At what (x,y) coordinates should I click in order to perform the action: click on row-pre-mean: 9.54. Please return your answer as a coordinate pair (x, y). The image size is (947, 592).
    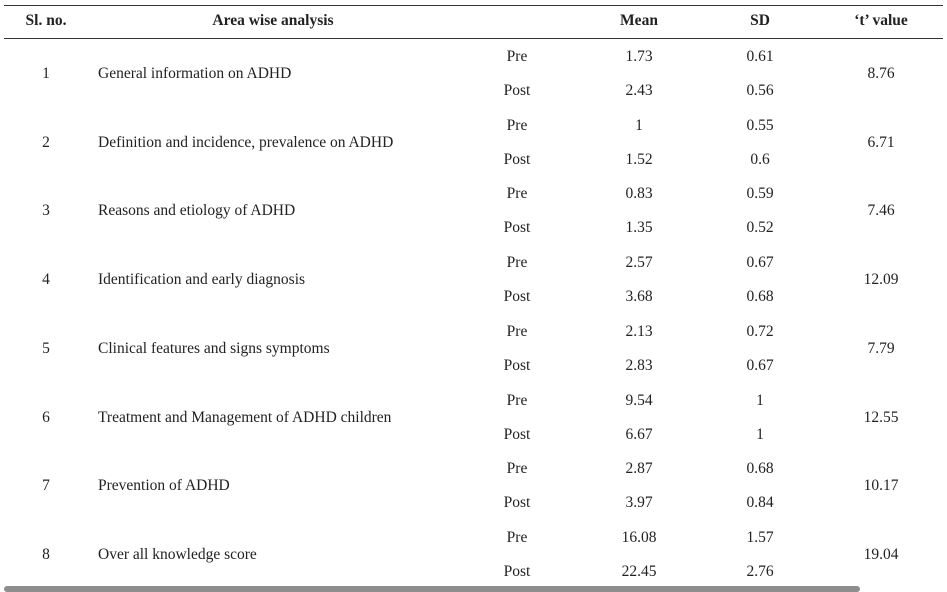
    Looking at the image, I should click on (639, 400).